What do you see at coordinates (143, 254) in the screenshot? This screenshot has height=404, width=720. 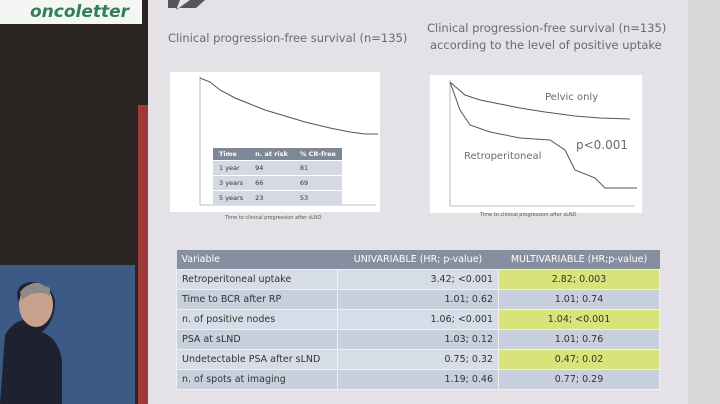 I see `slide-edge` at bounding box center [143, 254].